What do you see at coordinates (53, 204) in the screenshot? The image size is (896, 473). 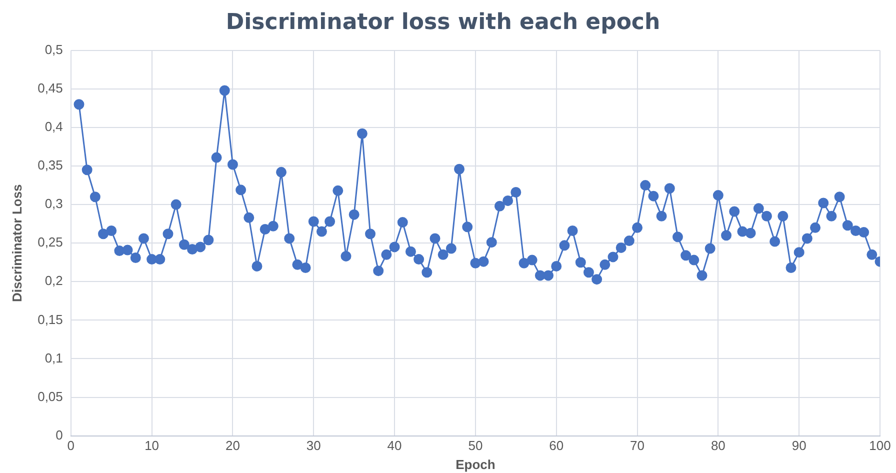 I see `y-tick-label: 0,3` at bounding box center [53, 204].